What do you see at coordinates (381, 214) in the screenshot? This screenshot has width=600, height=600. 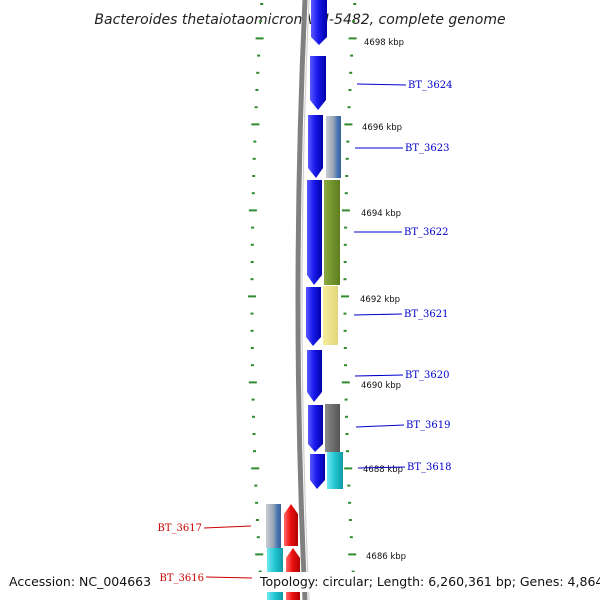 I see `scale-label-4694: 4694 kbp` at bounding box center [381, 214].